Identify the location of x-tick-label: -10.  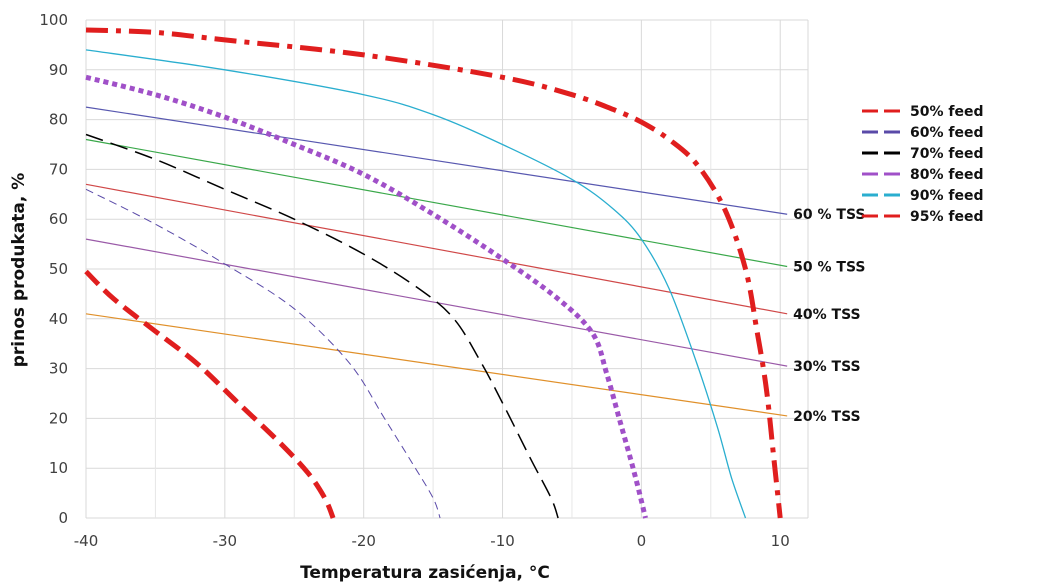
(502, 541).